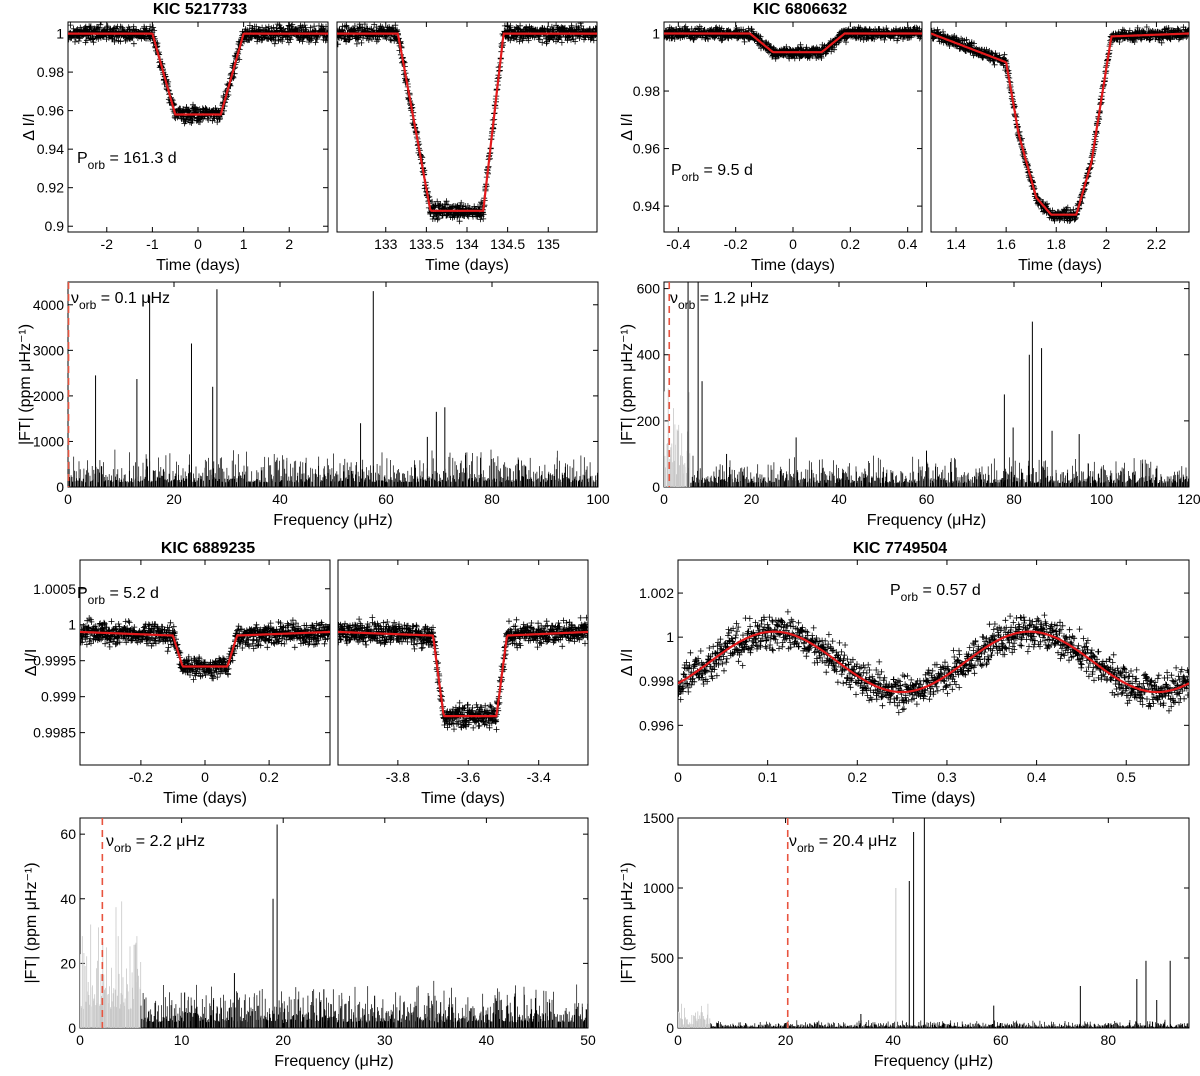 This screenshot has height=1076, width=1200. What do you see at coordinates (50, 149) in the screenshot?
I see `y-tick-label: 0.94` at bounding box center [50, 149].